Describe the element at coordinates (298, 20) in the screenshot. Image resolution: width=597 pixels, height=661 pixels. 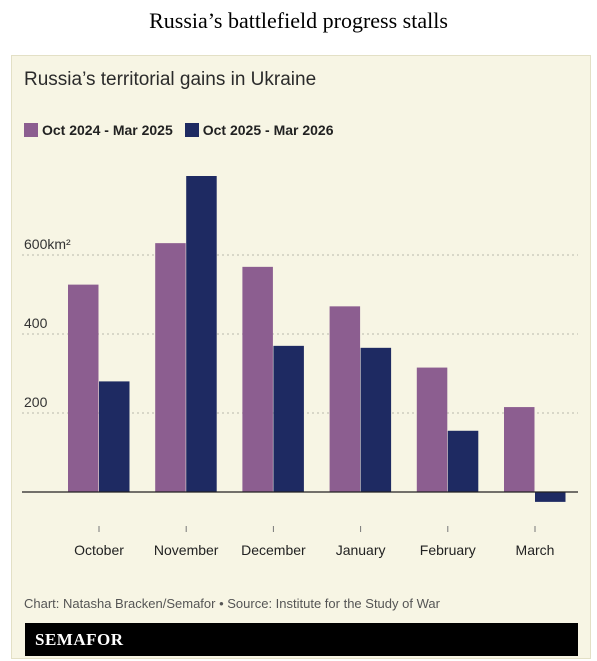
I see `headline: Russia’s battlefield progress stalls` at that location.